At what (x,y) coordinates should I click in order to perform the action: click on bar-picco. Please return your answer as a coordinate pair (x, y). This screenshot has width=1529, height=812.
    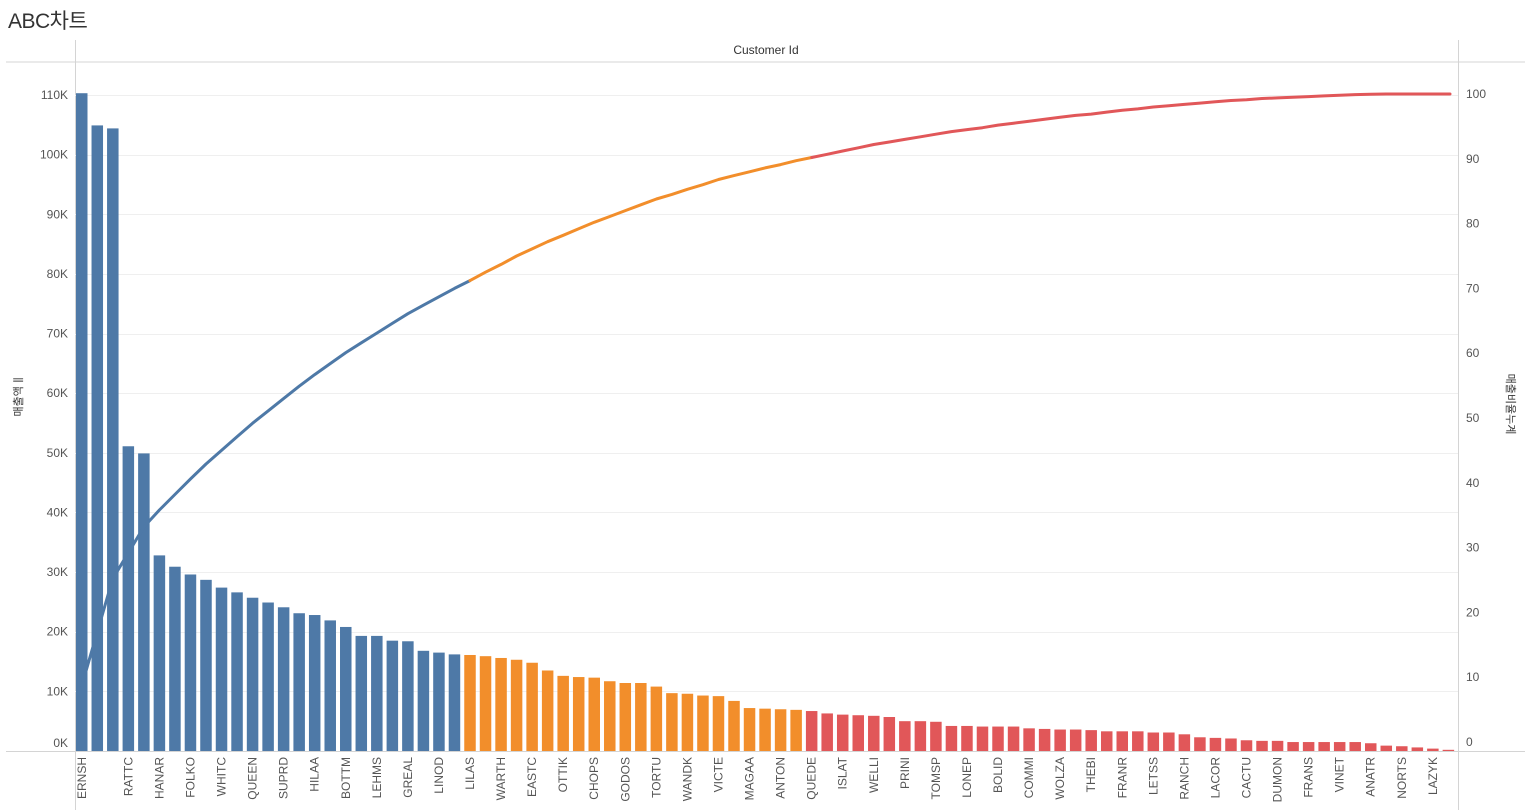
    Looking at the image, I should click on (299, 682).